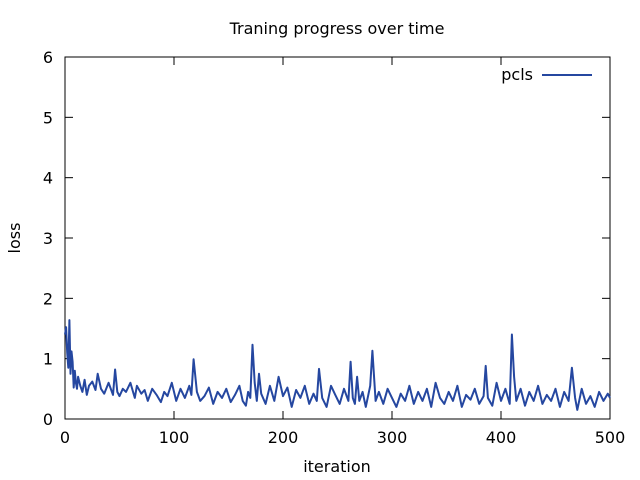 This screenshot has width=640, height=480. Describe the element at coordinates (48, 419) in the screenshot. I see `y-tick-label: 0` at that location.